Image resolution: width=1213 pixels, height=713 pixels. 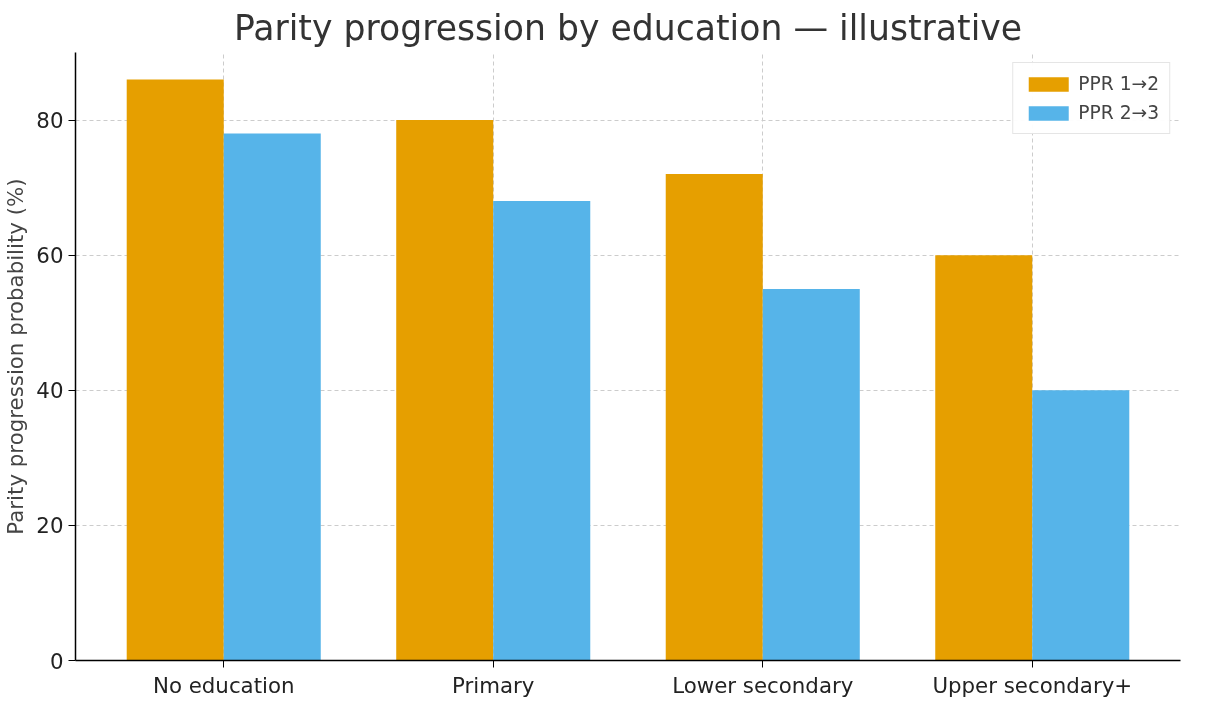 What do you see at coordinates (1118, 112) in the screenshot?
I see `legend-label: PPR 2→3` at bounding box center [1118, 112].